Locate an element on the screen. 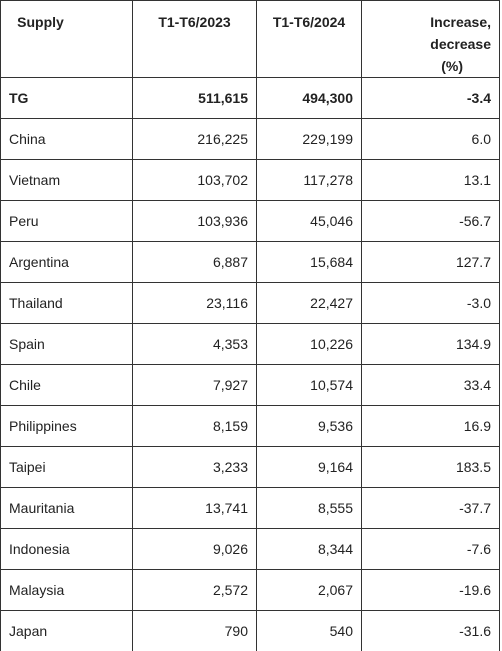 This screenshot has width=502, height=651. cell-2023: 3,233 is located at coordinates (195, 467).